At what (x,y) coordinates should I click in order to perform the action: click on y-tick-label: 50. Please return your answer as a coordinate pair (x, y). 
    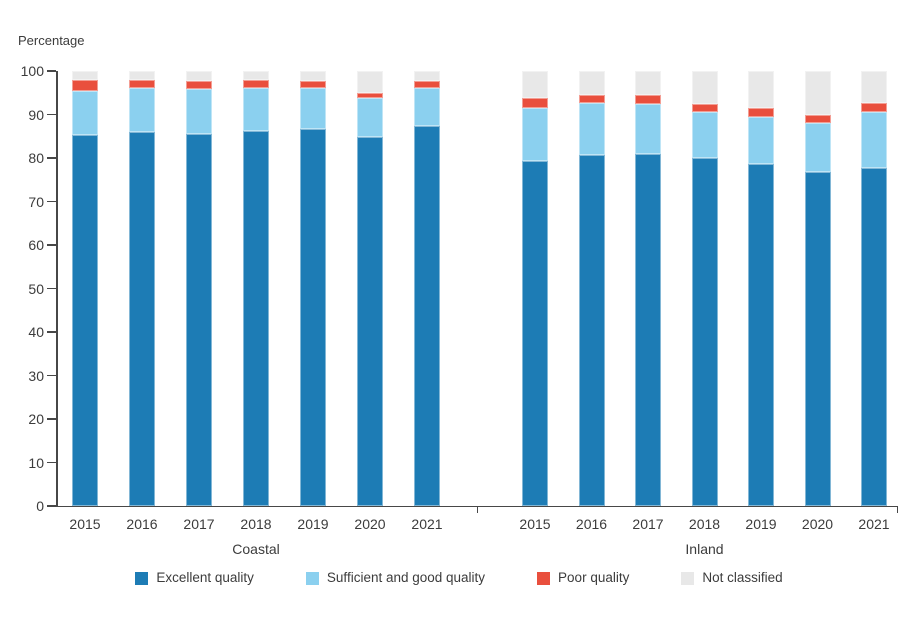
    Looking at the image, I should click on (36, 288).